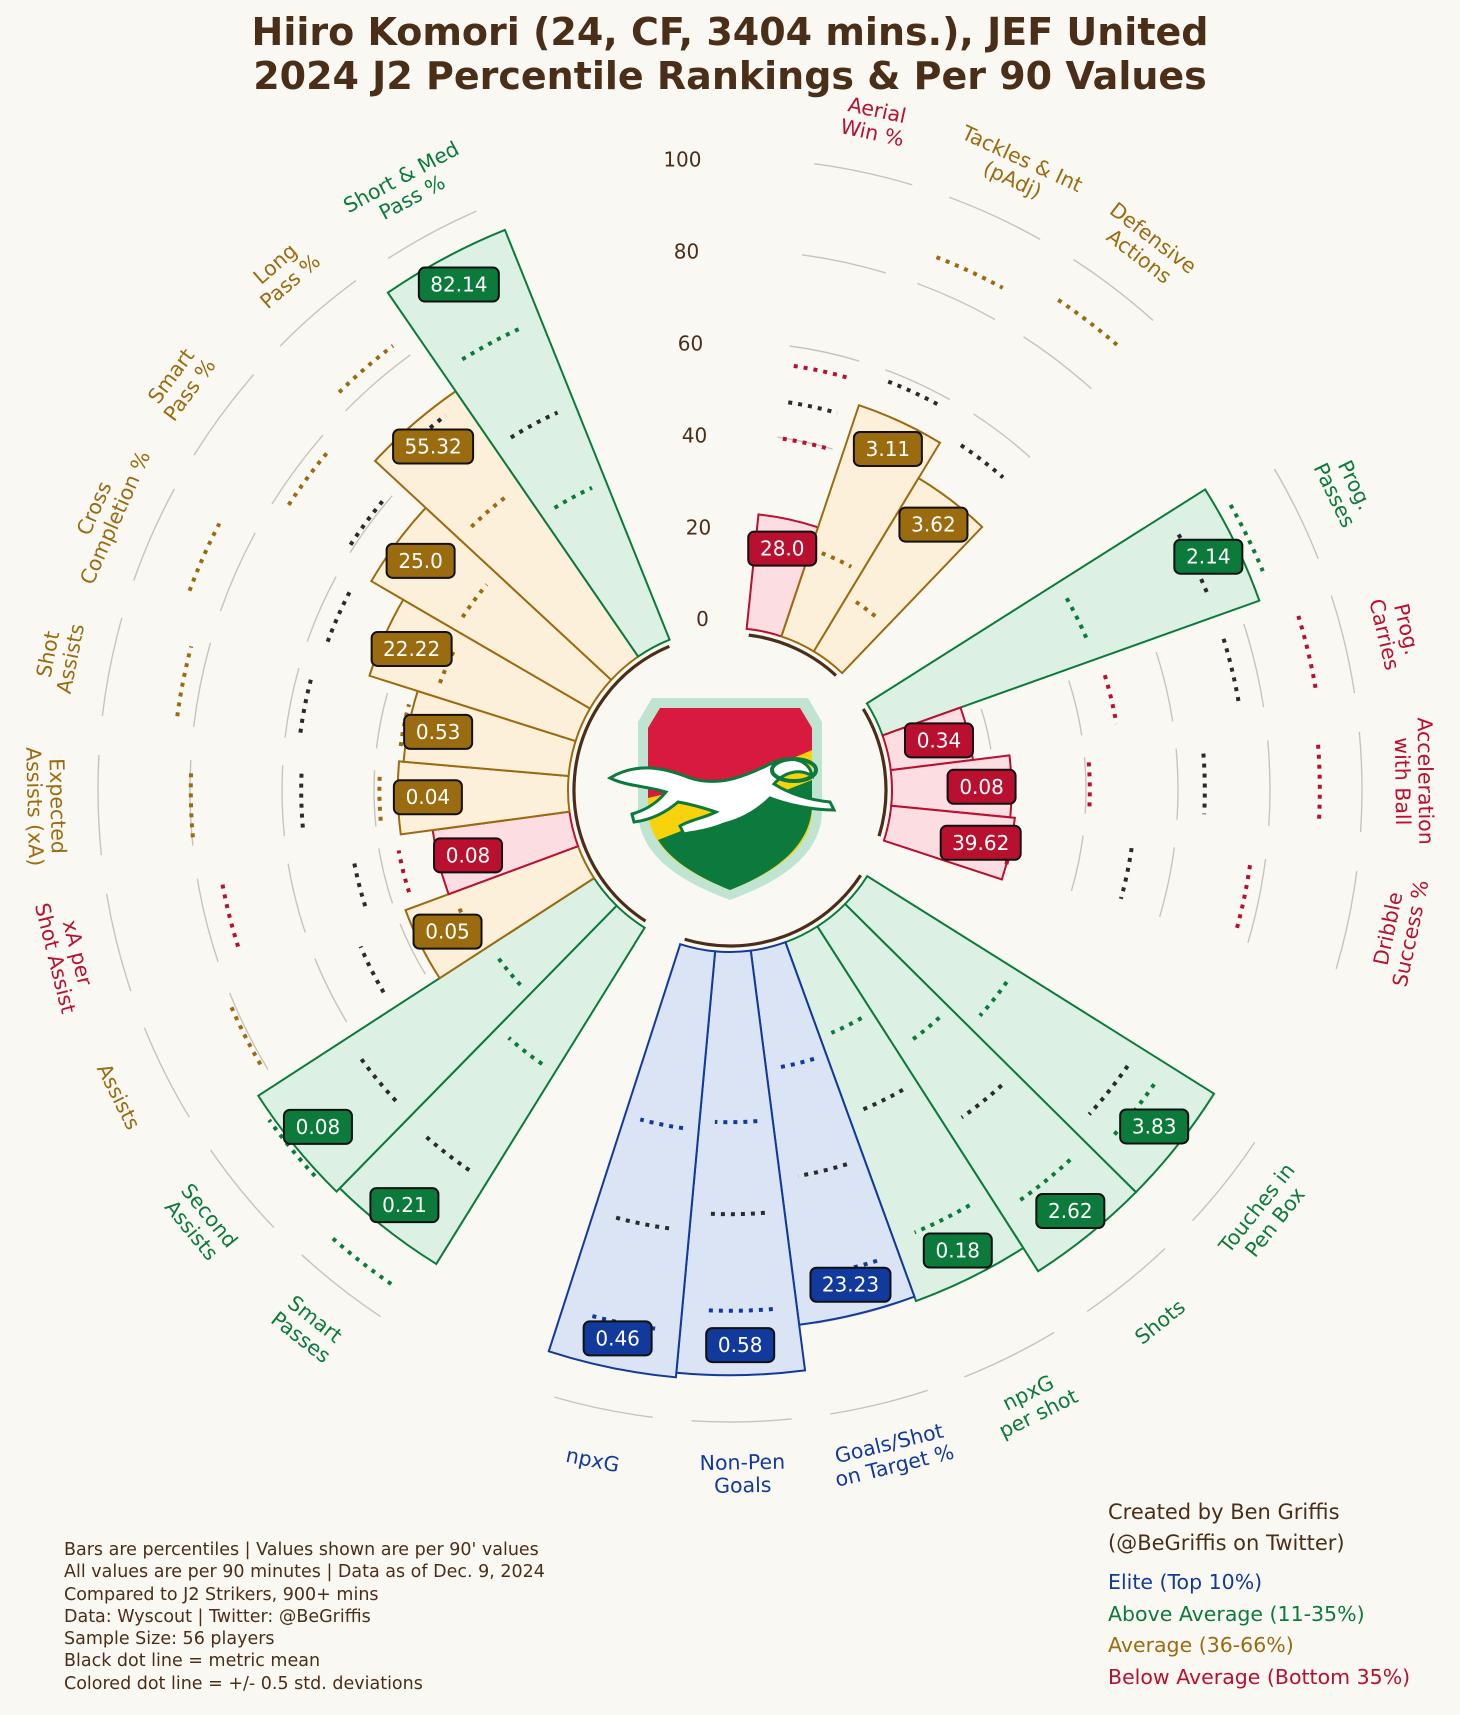 The width and height of the screenshot is (1460, 1715). What do you see at coordinates (694, 435) in the screenshot?
I see `radial-tick-label: 40` at bounding box center [694, 435].